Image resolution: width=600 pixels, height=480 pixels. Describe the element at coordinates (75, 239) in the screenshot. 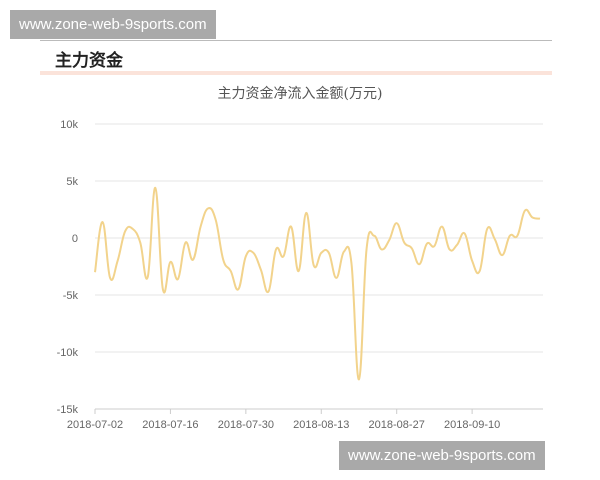

I see `y-tick-label: 0` at that location.